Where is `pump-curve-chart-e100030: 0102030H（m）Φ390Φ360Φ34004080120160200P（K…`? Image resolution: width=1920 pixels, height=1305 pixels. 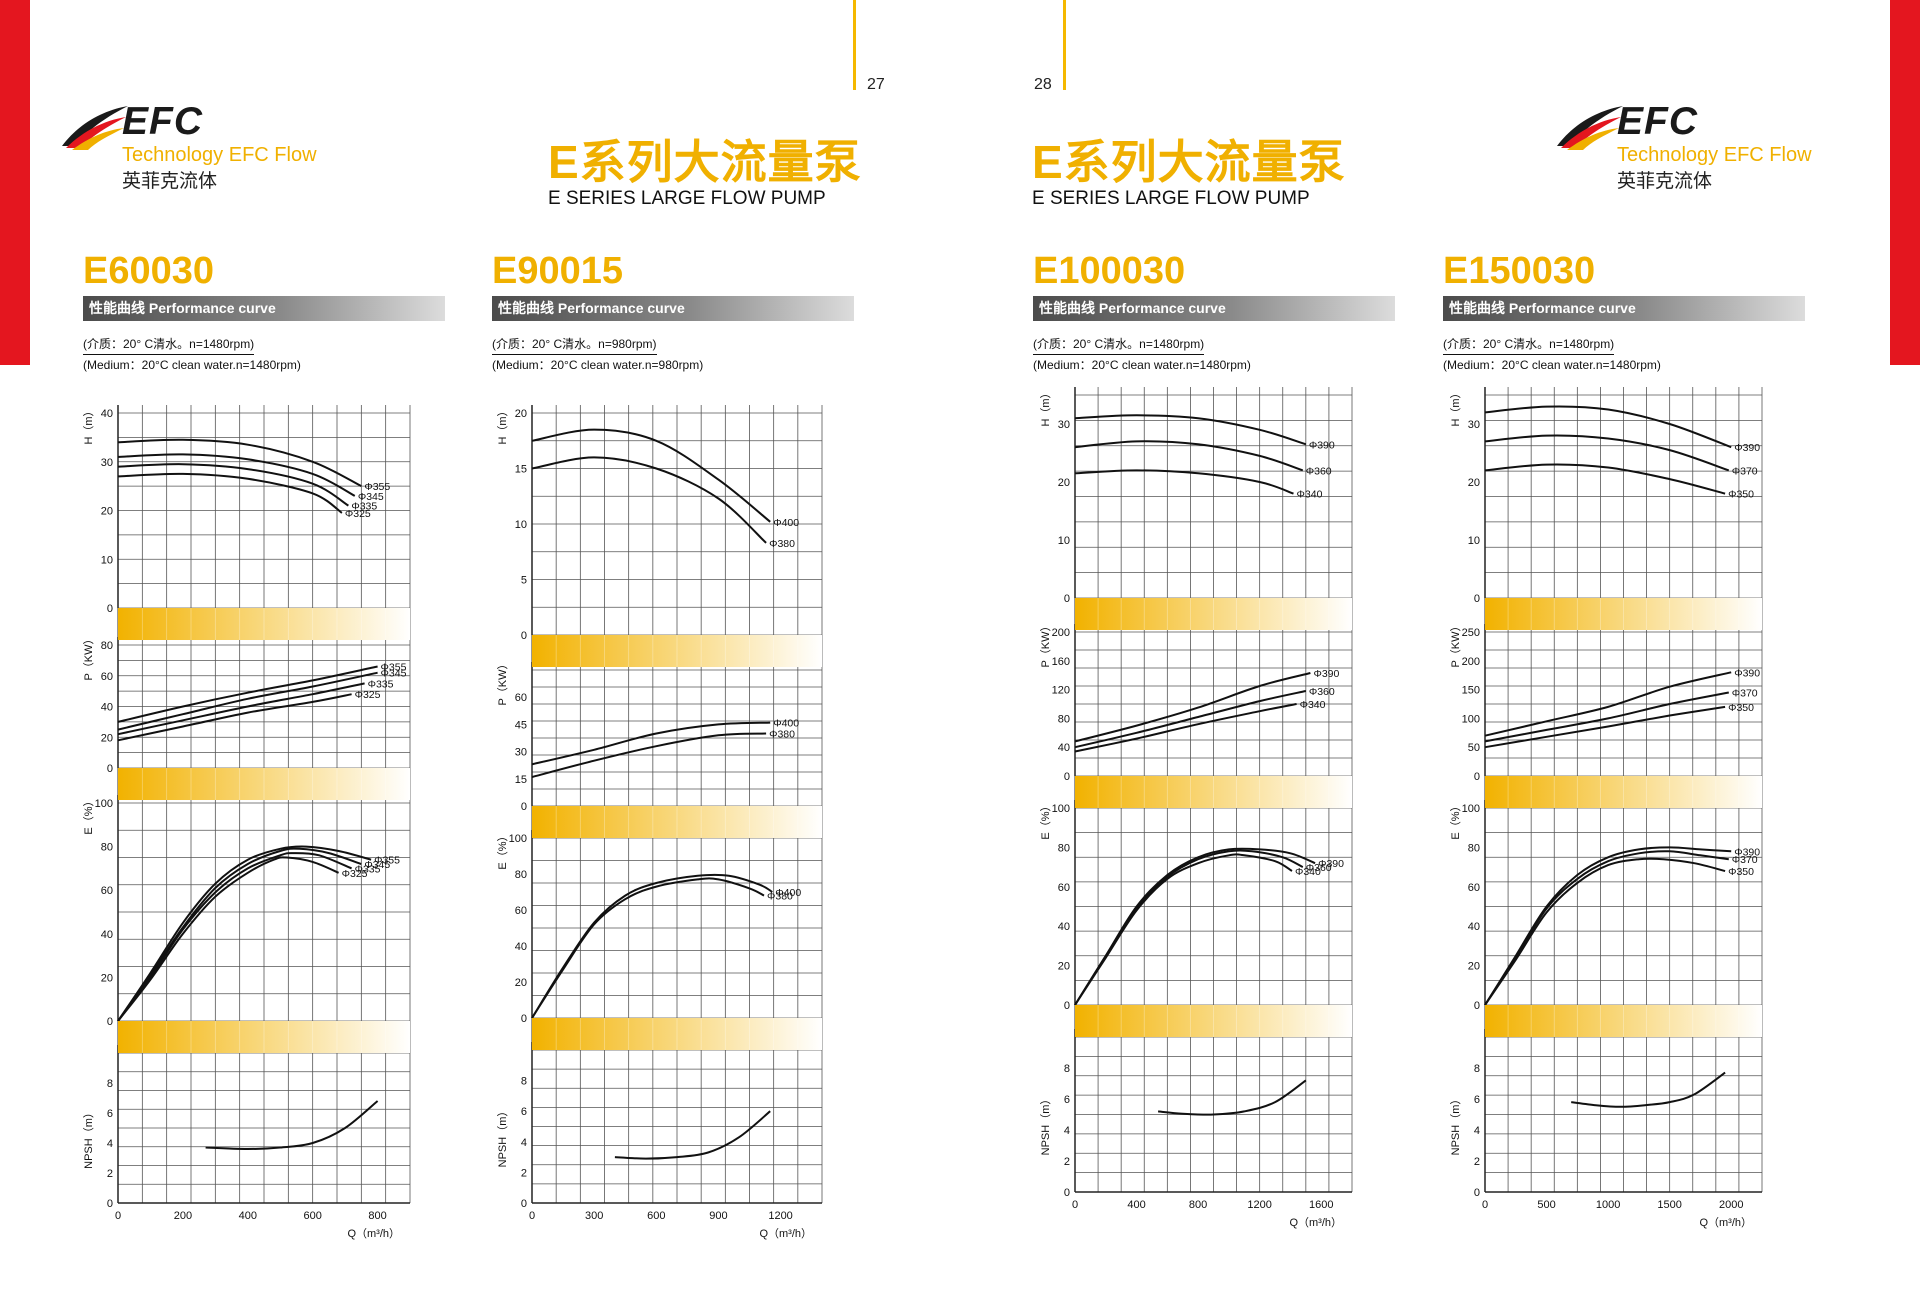 pump-curve-chart-e100030: 0102030H（m）Φ390Φ360Φ34004080120160200P（K… is located at coordinates (1196, 808).